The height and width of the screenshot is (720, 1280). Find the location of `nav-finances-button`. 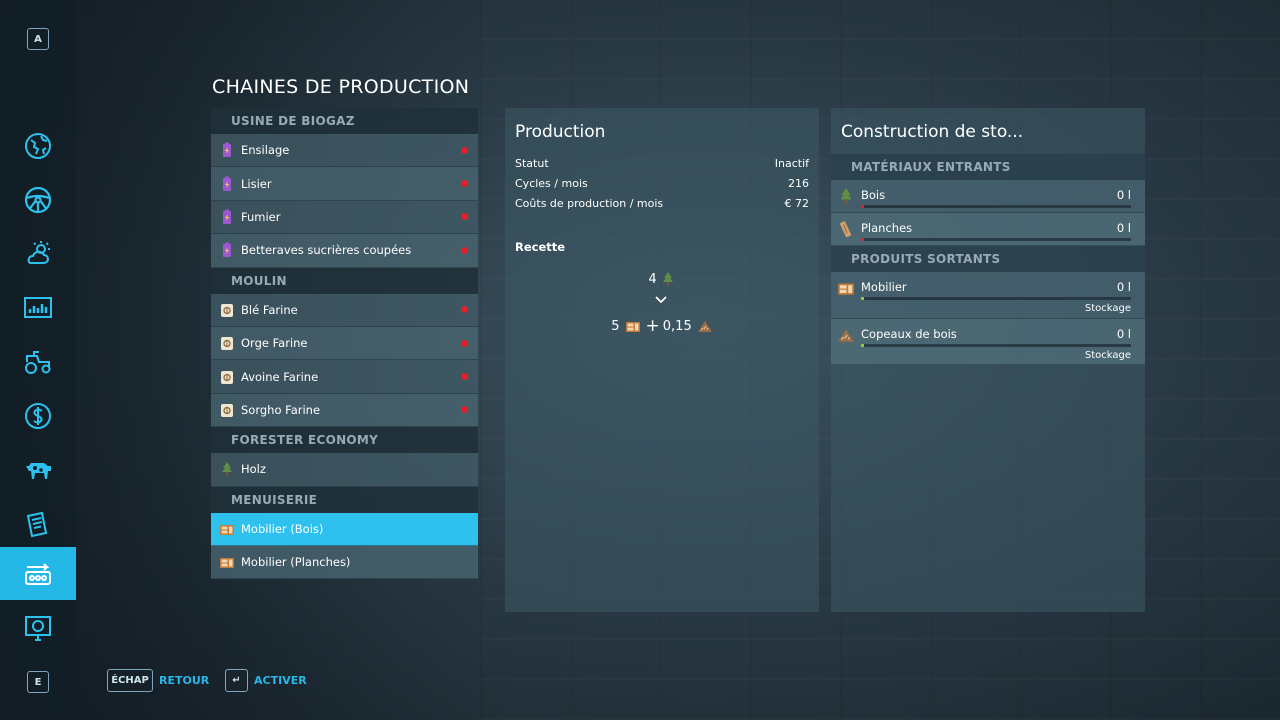

nav-finances-button is located at coordinates (38, 416).